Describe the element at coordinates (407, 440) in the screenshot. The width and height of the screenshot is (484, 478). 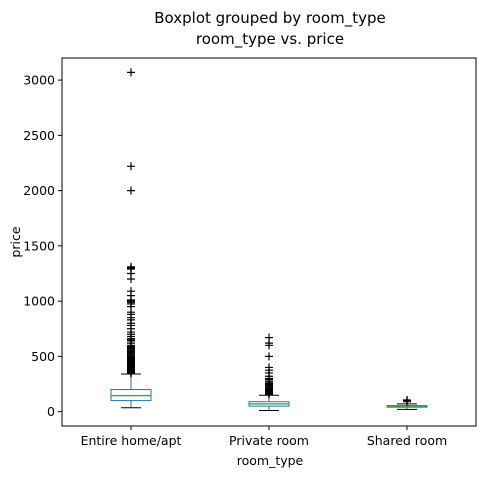
I see `x-tick-label: Shared room` at that location.